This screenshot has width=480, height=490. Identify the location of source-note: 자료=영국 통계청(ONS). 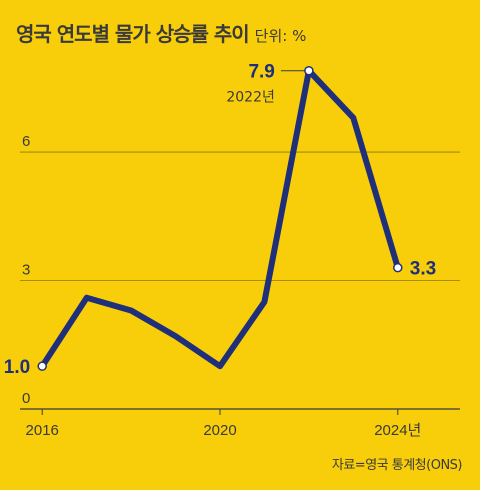
(397, 465).